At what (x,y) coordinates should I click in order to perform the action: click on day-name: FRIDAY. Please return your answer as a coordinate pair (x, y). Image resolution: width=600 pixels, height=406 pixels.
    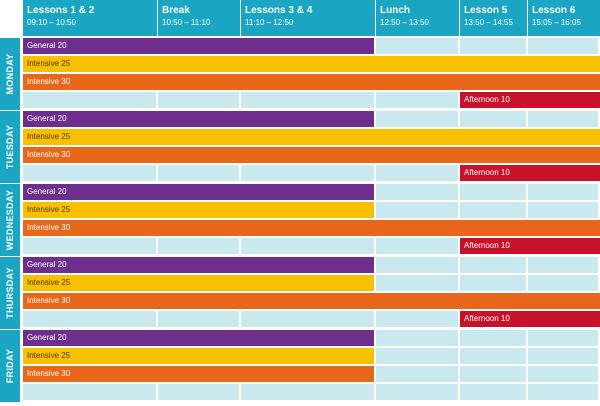
    Looking at the image, I should click on (10, 366).